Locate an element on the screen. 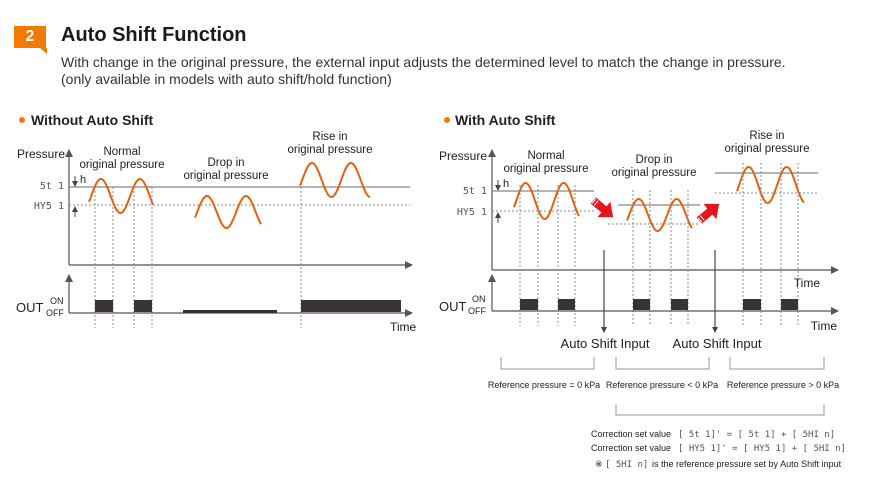 The height and width of the screenshot is (496, 870). bracket-less is located at coordinates (662, 363).